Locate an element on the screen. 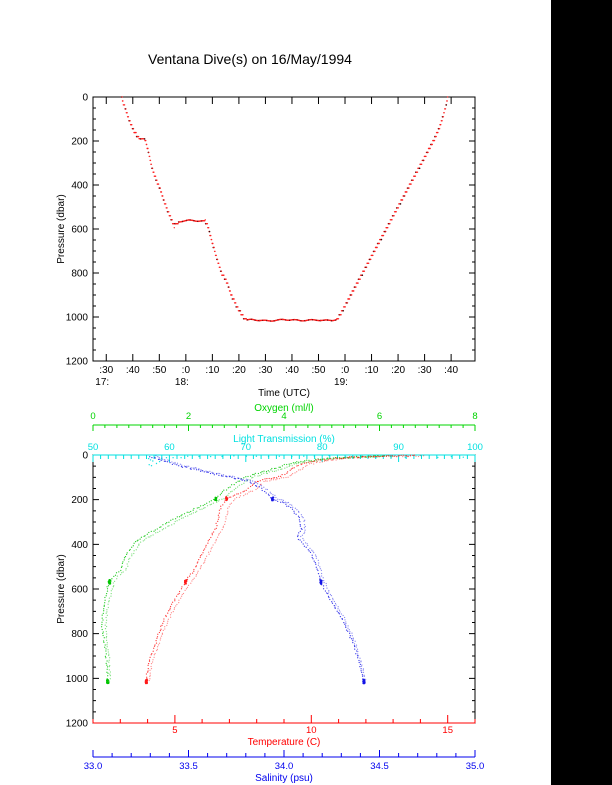 The width and height of the screenshot is (612, 785). chart-title: Ventana Dive(s) on 16/May/1994 is located at coordinates (250, 59).